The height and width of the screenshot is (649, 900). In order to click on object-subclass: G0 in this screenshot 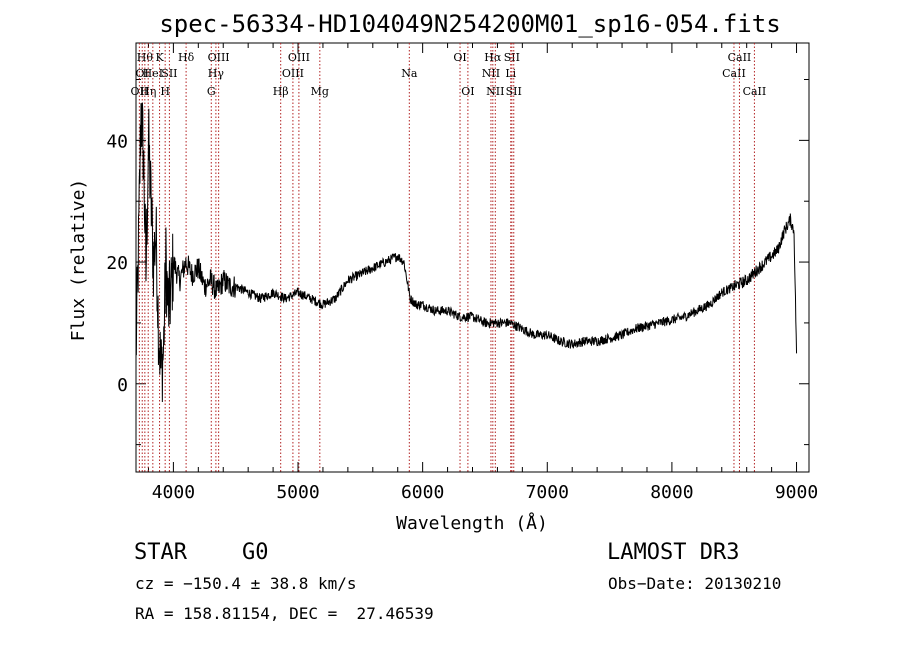, I will do `click(255, 552)`.